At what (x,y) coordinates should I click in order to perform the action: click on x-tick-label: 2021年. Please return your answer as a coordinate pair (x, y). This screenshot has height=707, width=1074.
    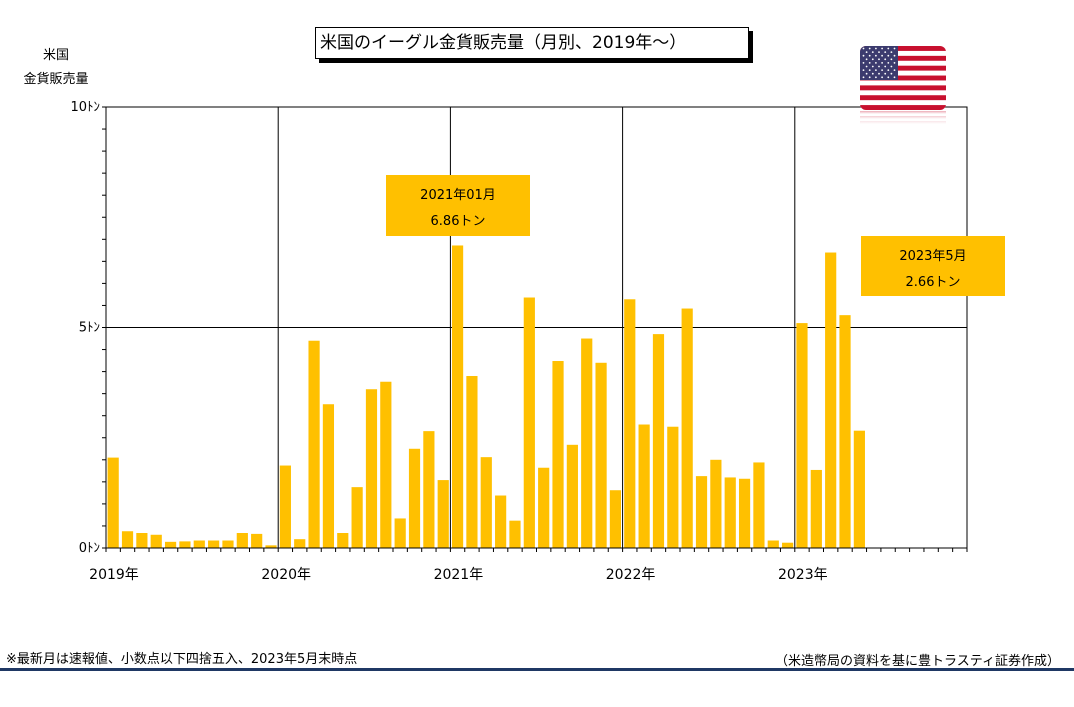
    Looking at the image, I should click on (459, 575).